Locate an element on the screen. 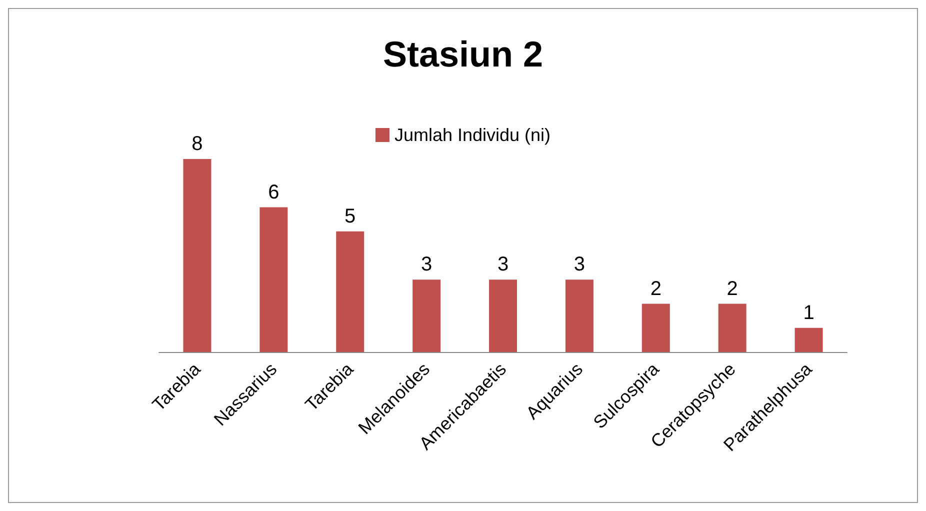  data-label: 1 is located at coordinates (808, 313).